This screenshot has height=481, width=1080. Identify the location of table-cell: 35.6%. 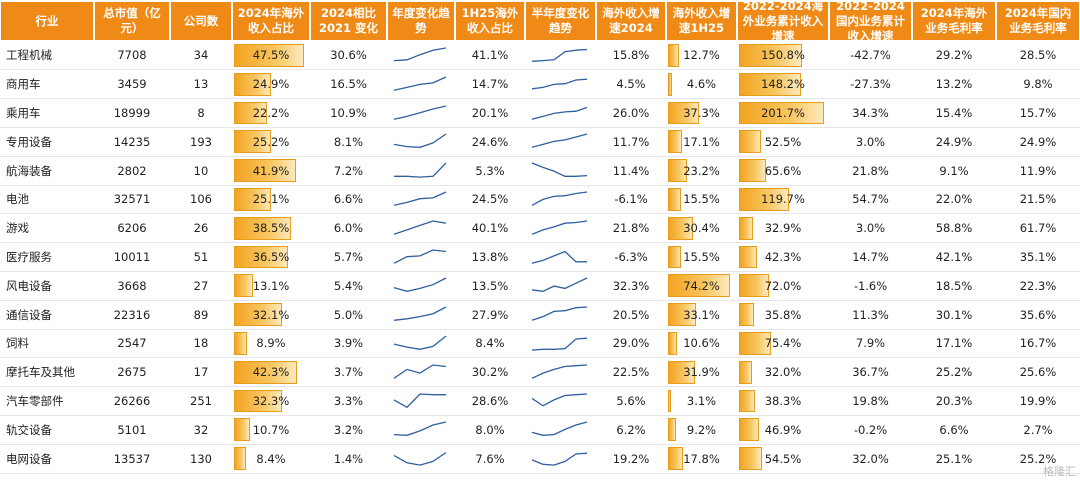
(1038, 314).